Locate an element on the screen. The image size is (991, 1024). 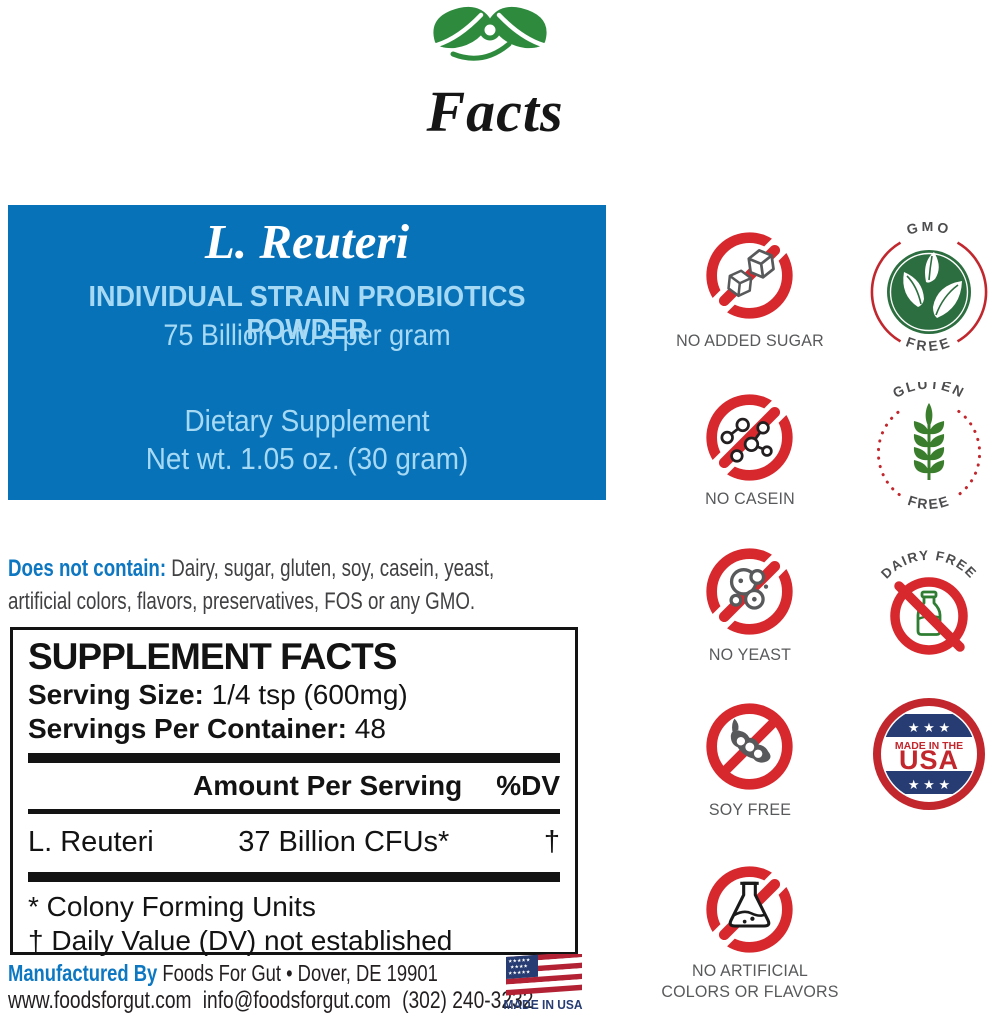
facts-header-row: Amount Per Serving %DV is located at coordinates (294, 787).